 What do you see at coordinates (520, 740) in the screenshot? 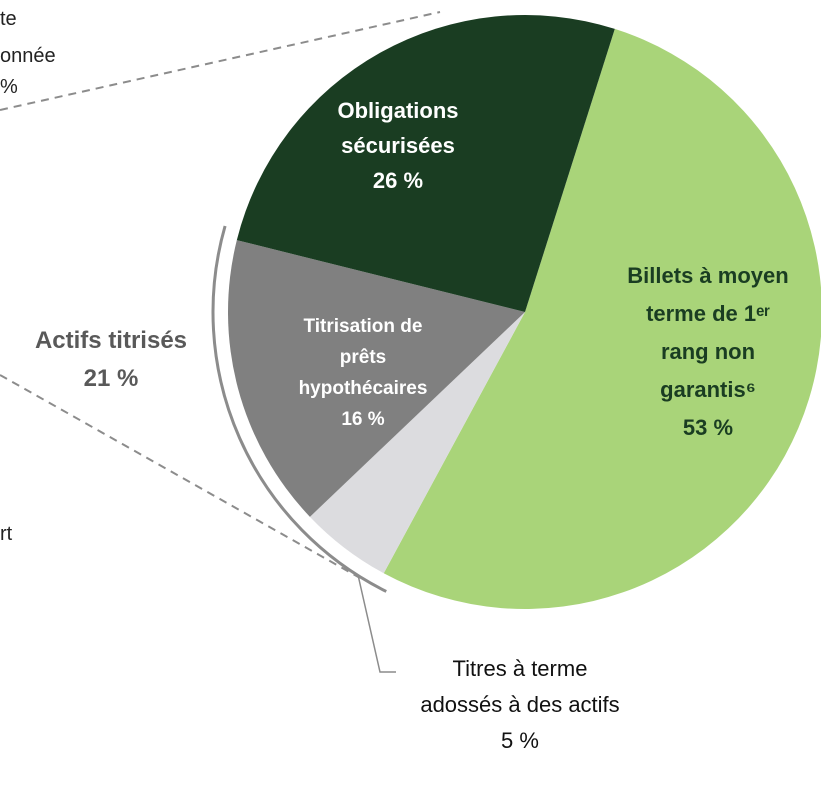
I see `value-label: 5 %` at bounding box center [520, 740].